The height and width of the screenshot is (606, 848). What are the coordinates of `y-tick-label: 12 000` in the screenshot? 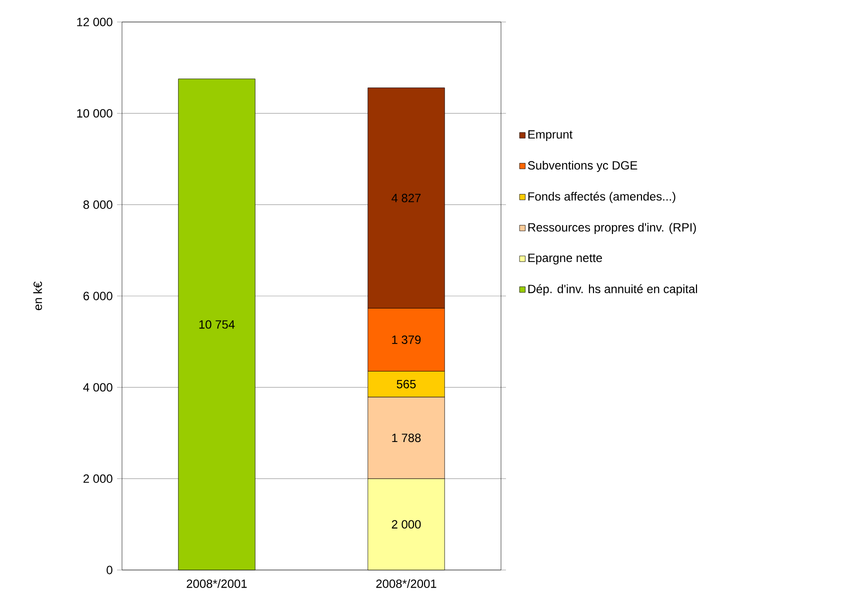 It's located at (94, 22).